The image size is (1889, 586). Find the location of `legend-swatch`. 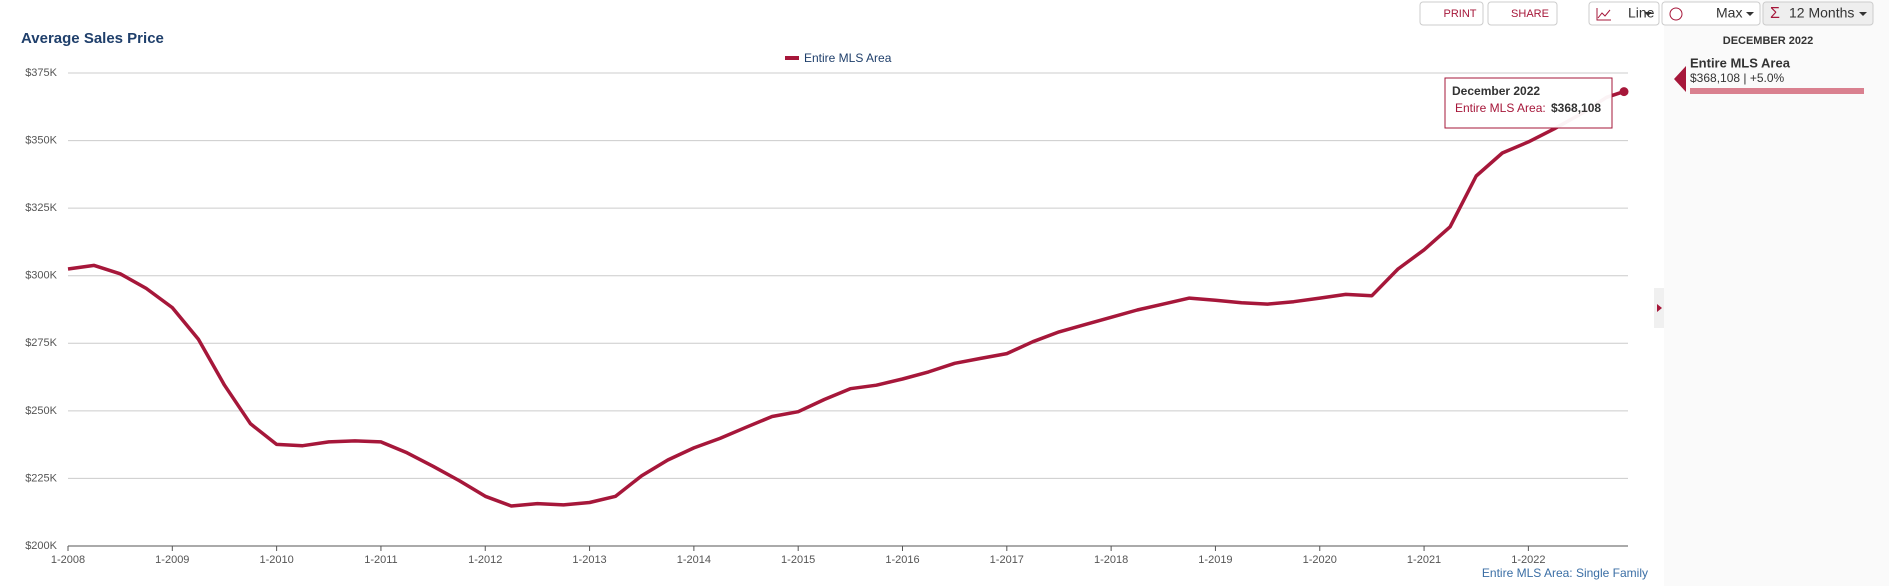

legend-swatch is located at coordinates (792, 58).